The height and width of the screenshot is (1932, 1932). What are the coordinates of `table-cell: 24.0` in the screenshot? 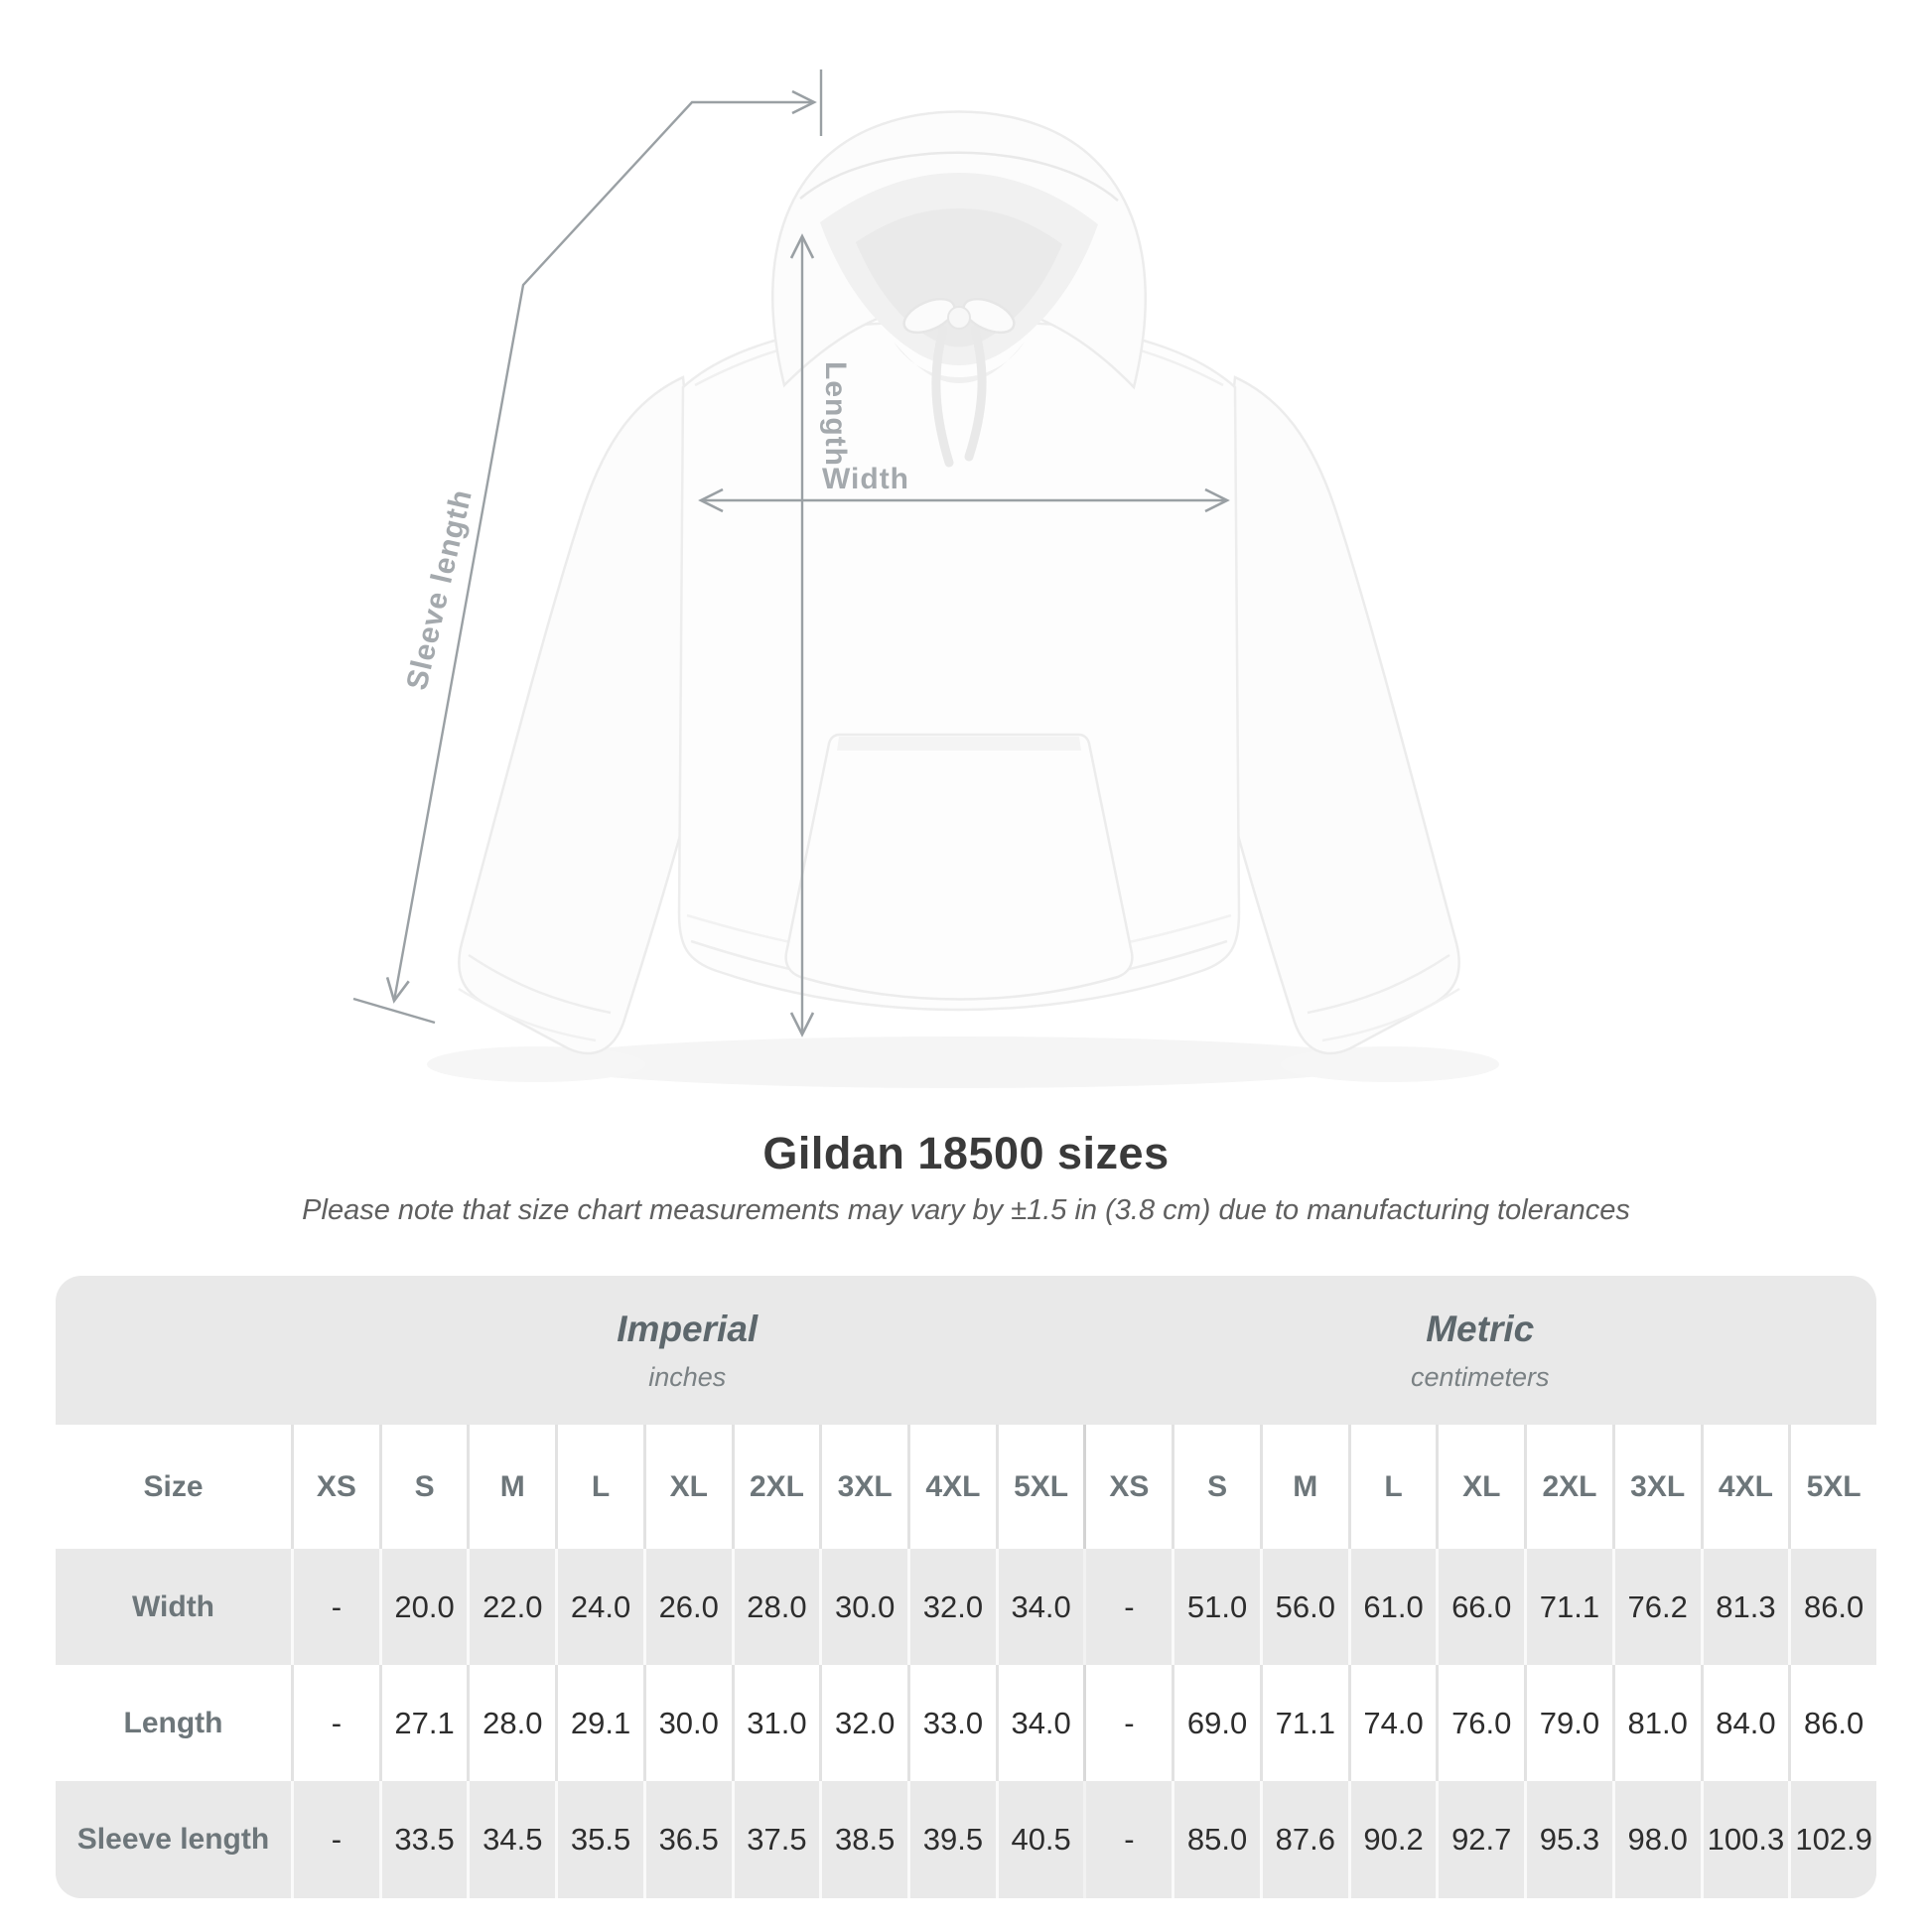 It's located at (599, 1607).